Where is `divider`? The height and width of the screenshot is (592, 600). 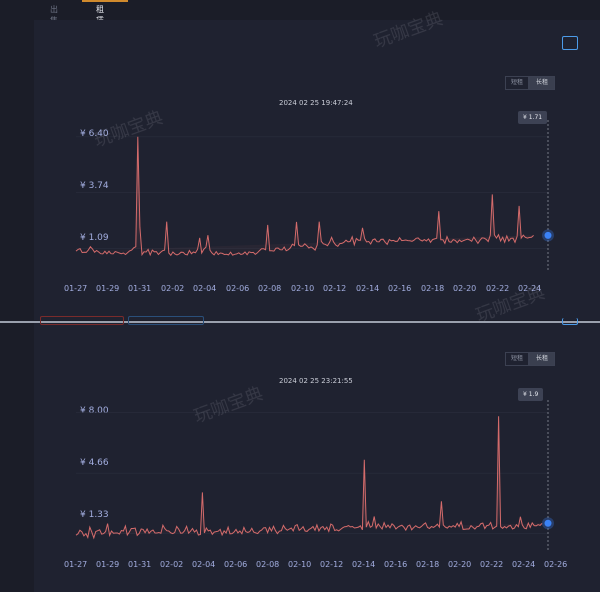 divider is located at coordinates (300, 322).